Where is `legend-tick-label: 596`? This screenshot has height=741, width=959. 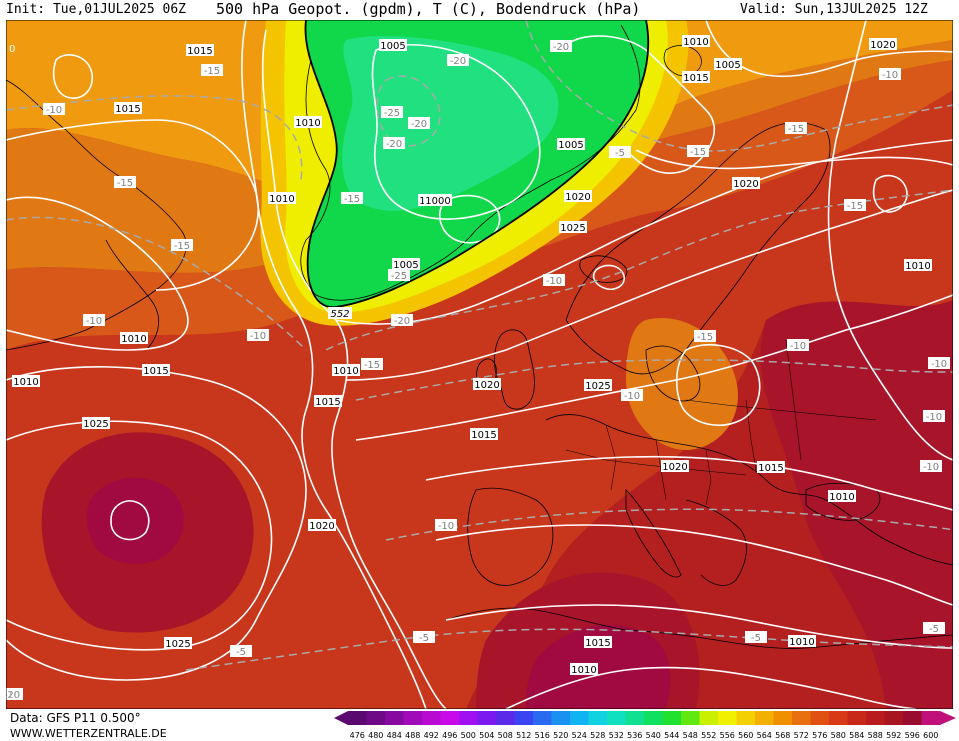 legend-tick-label: 596 is located at coordinates (912, 735).